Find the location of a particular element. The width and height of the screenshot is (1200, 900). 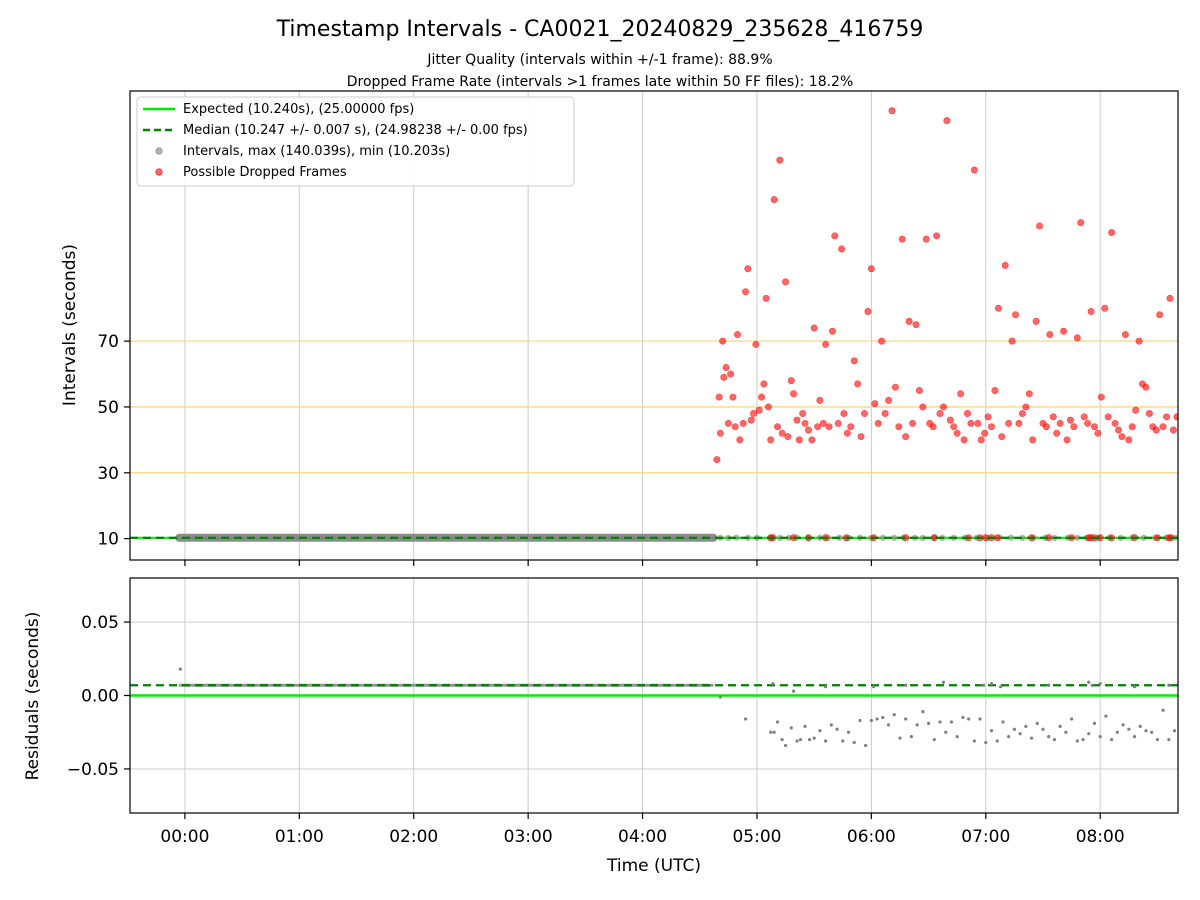

x-axis-label: Time (UTC) is located at coordinates (653, 866).